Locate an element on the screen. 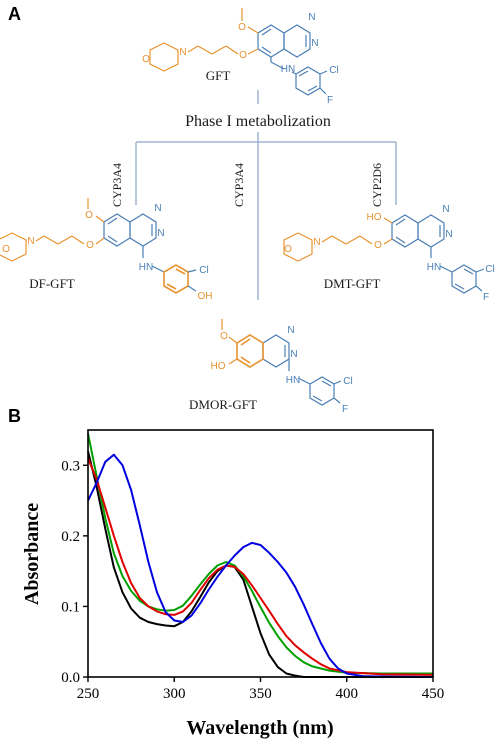 The width and height of the screenshot is (498, 748). x-tick-label: 350 is located at coordinates (260, 694).